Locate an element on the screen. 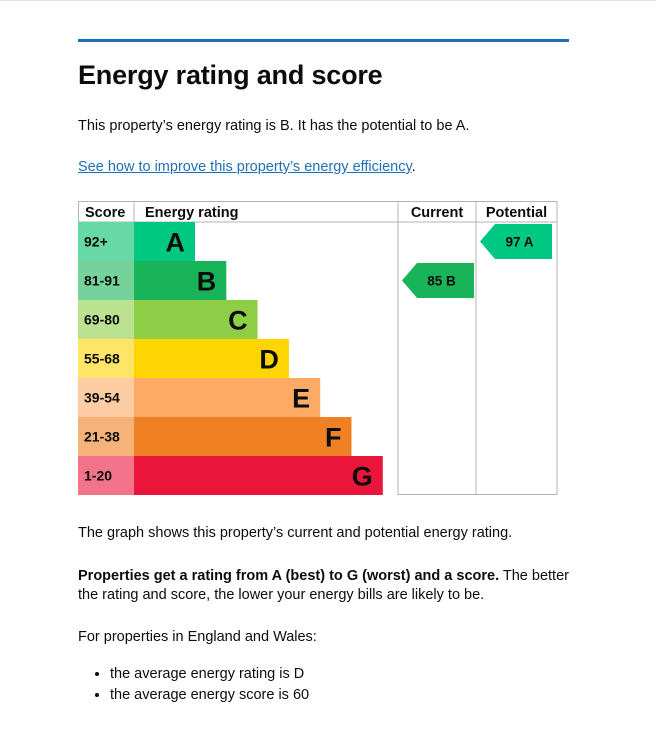  band-score-label: 55-68 is located at coordinates (102, 359).